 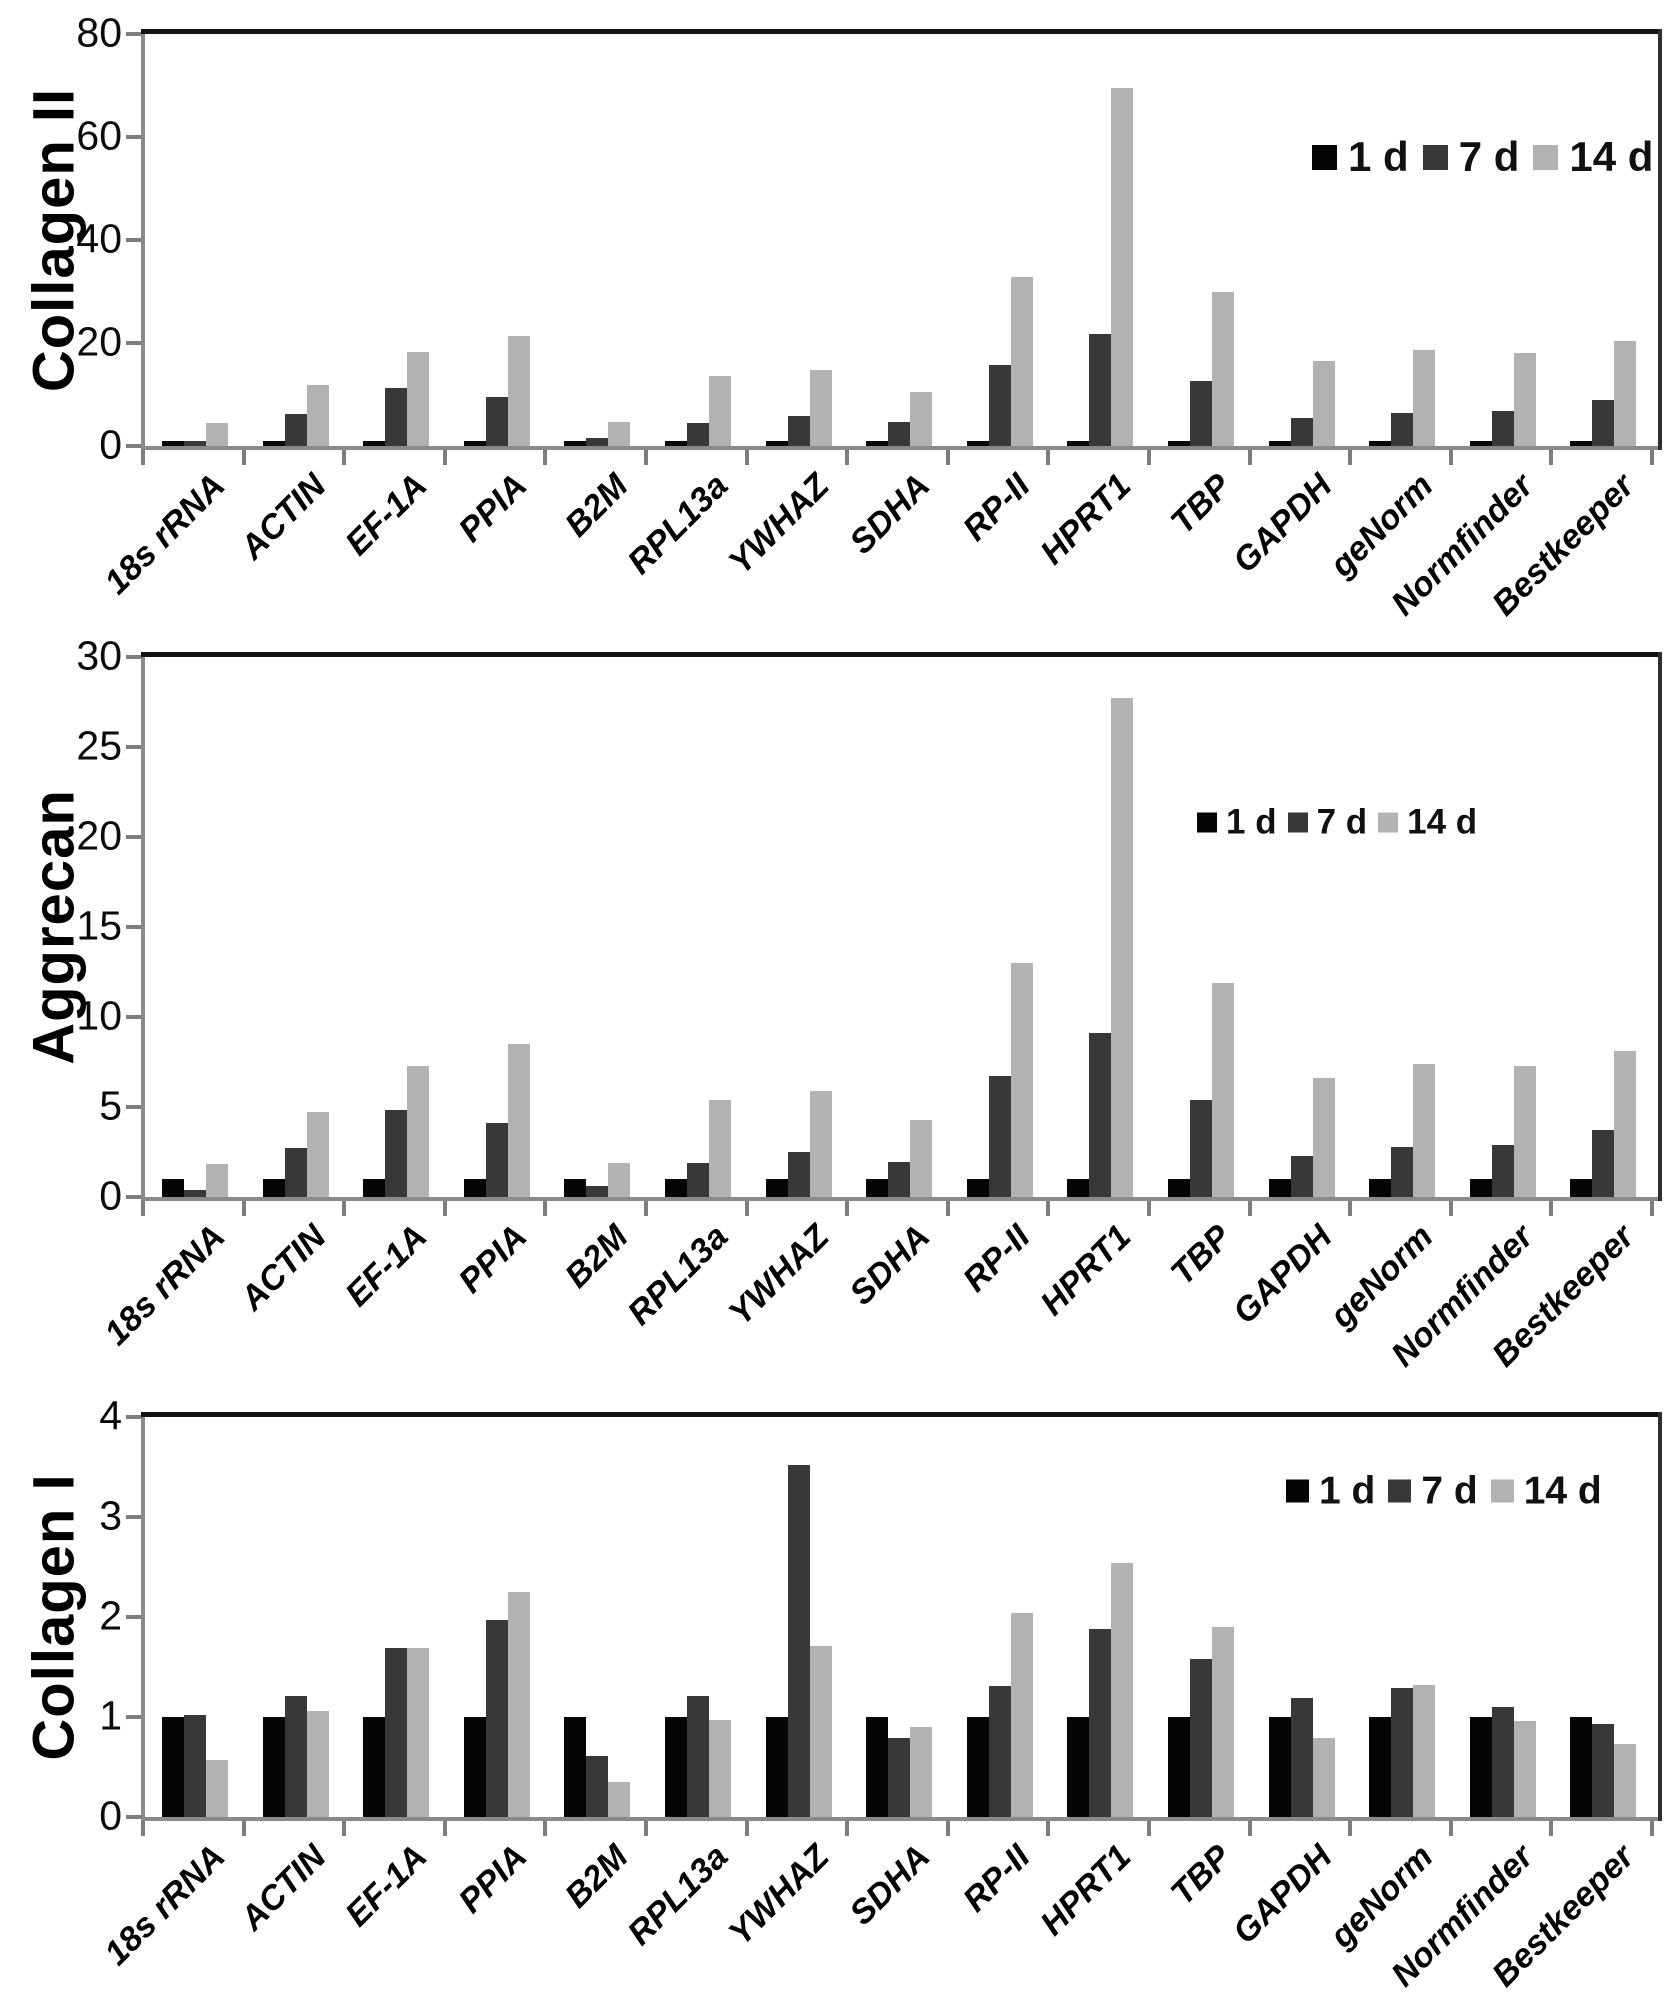 I want to click on y-tick-label: 3, so click(x=110, y=1515).